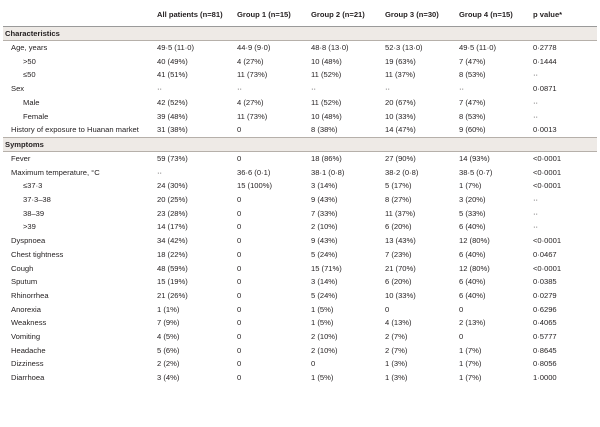  I want to click on value-cell: 2 (2%), so click(168, 364).